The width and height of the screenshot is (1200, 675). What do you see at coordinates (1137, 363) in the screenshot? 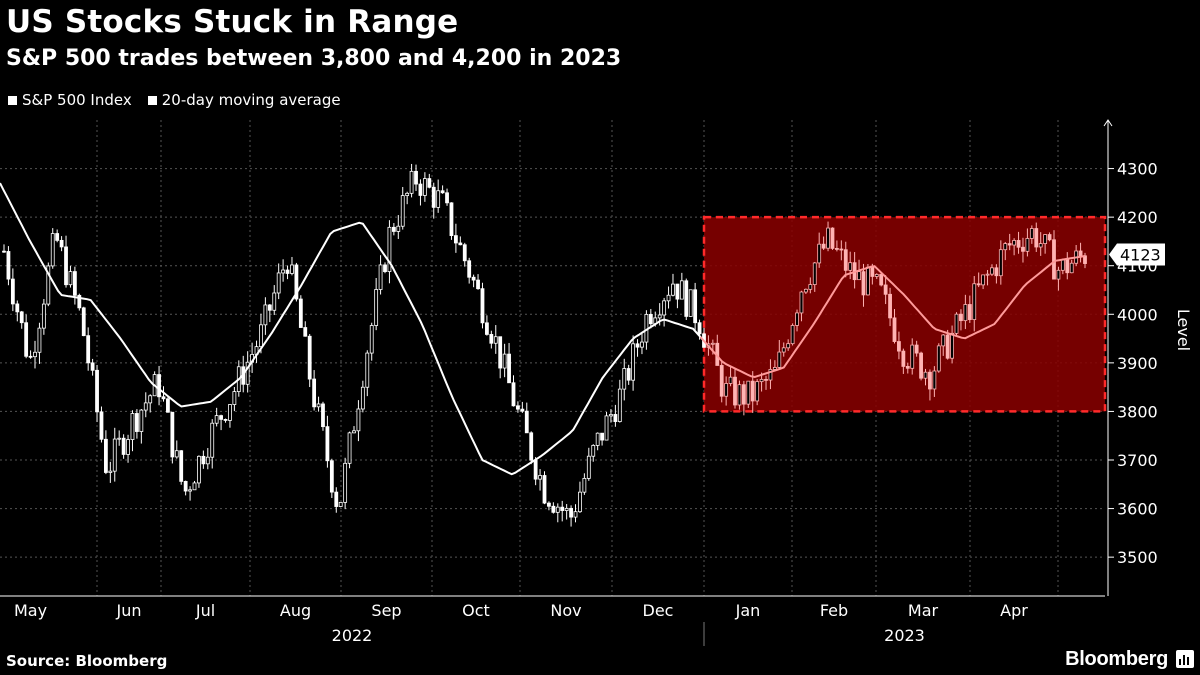
I see `y-tick-label: 3900` at bounding box center [1137, 363].